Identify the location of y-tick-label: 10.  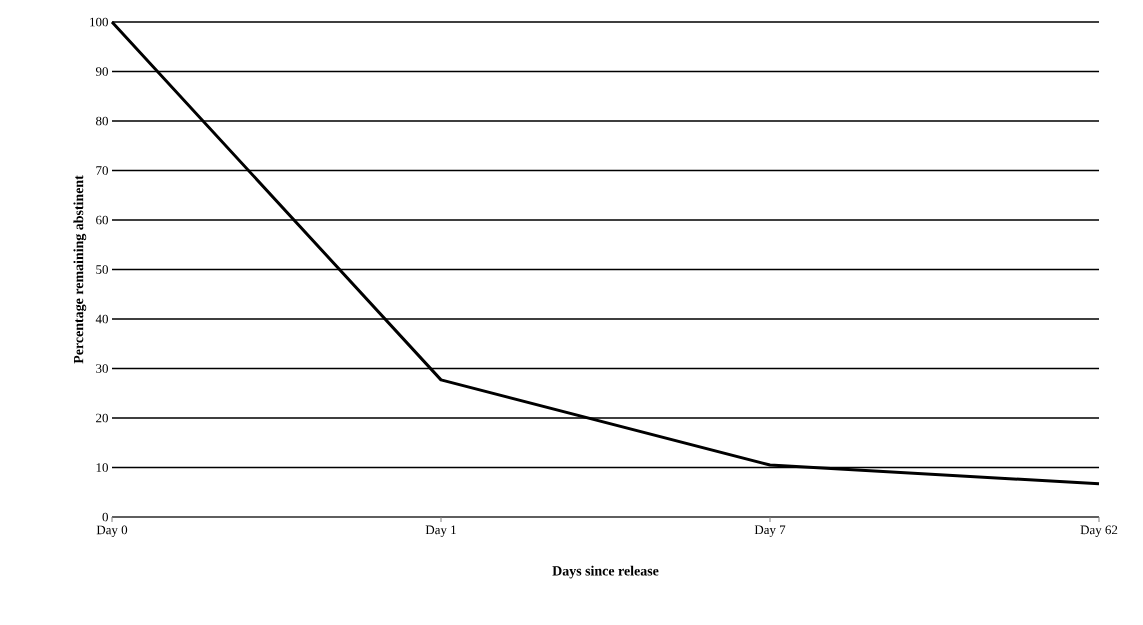
(102, 467).